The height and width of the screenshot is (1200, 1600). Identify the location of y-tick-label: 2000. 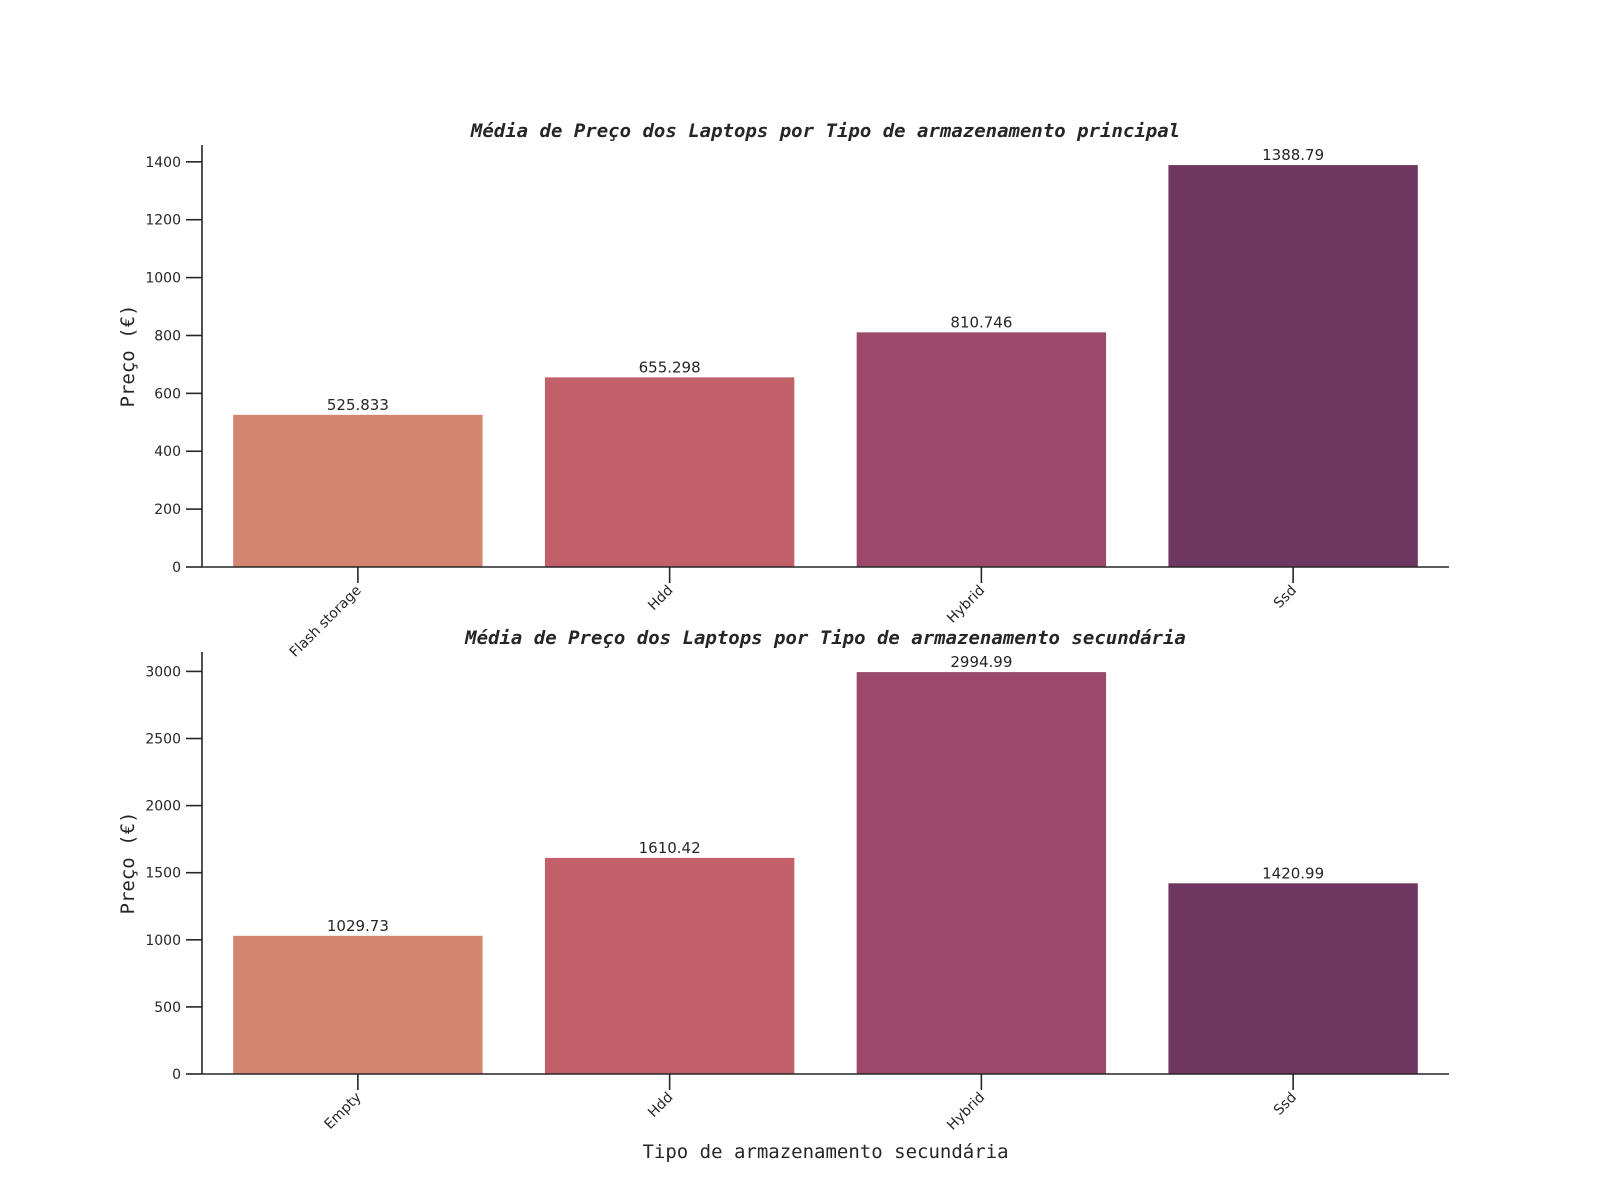
(163, 807).